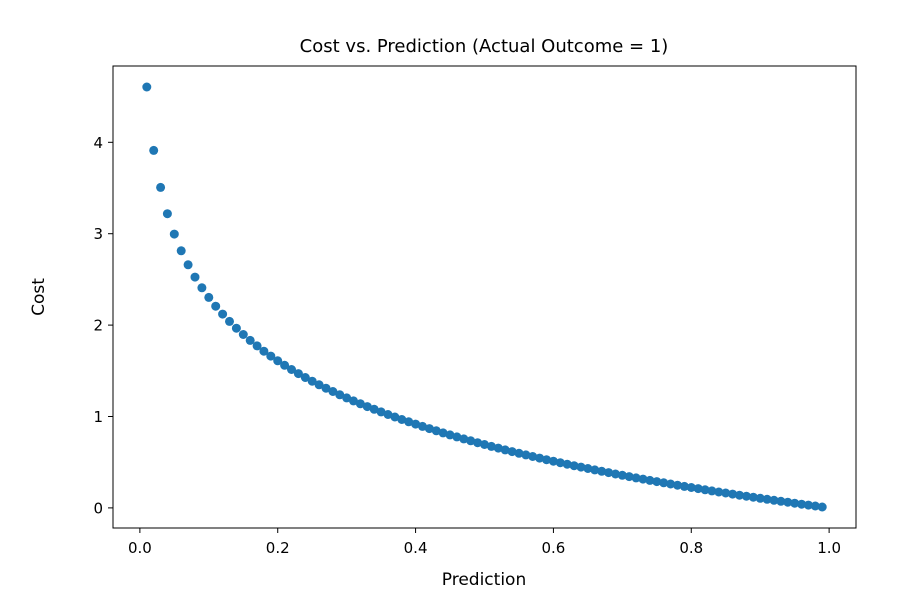 The width and height of the screenshot is (900, 600). Describe the element at coordinates (278, 548) in the screenshot. I see `x-tick-label: 0.2` at that location.